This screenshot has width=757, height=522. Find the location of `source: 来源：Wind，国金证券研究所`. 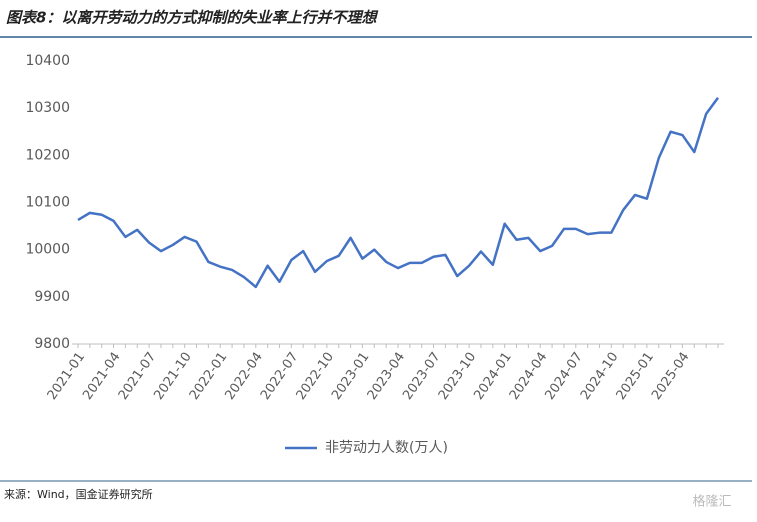

source: 来源：Wind，国金证券研究所 is located at coordinates (78, 494).